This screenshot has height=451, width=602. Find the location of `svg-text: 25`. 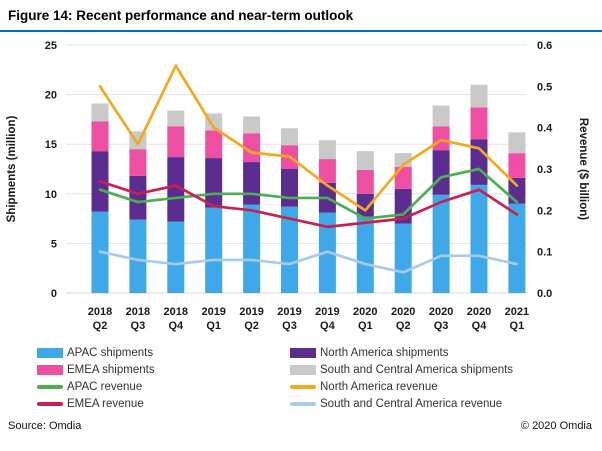

svg-text: 25 is located at coordinates (51, 46).